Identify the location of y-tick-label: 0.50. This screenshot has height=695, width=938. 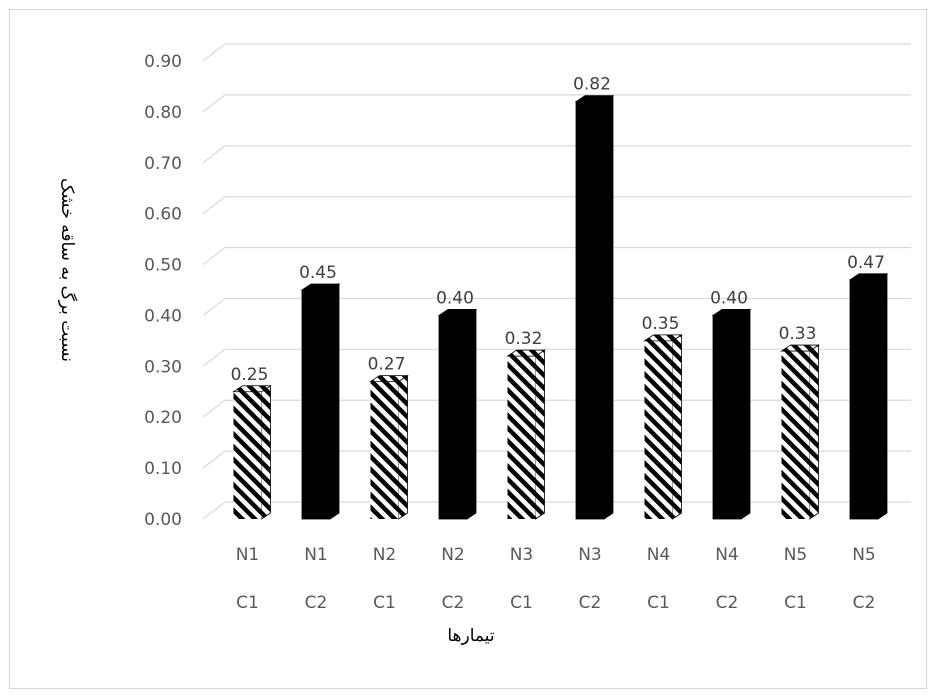
(163, 266).